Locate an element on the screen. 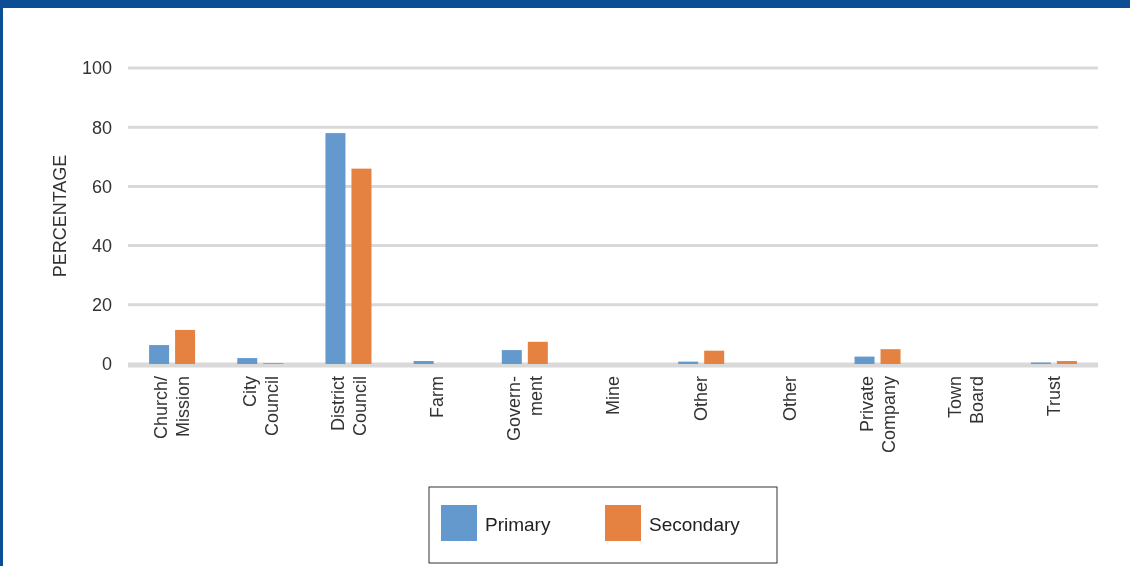 This screenshot has width=1130, height=566. y-axis-title: PERCENTAGE is located at coordinates (60, 216).